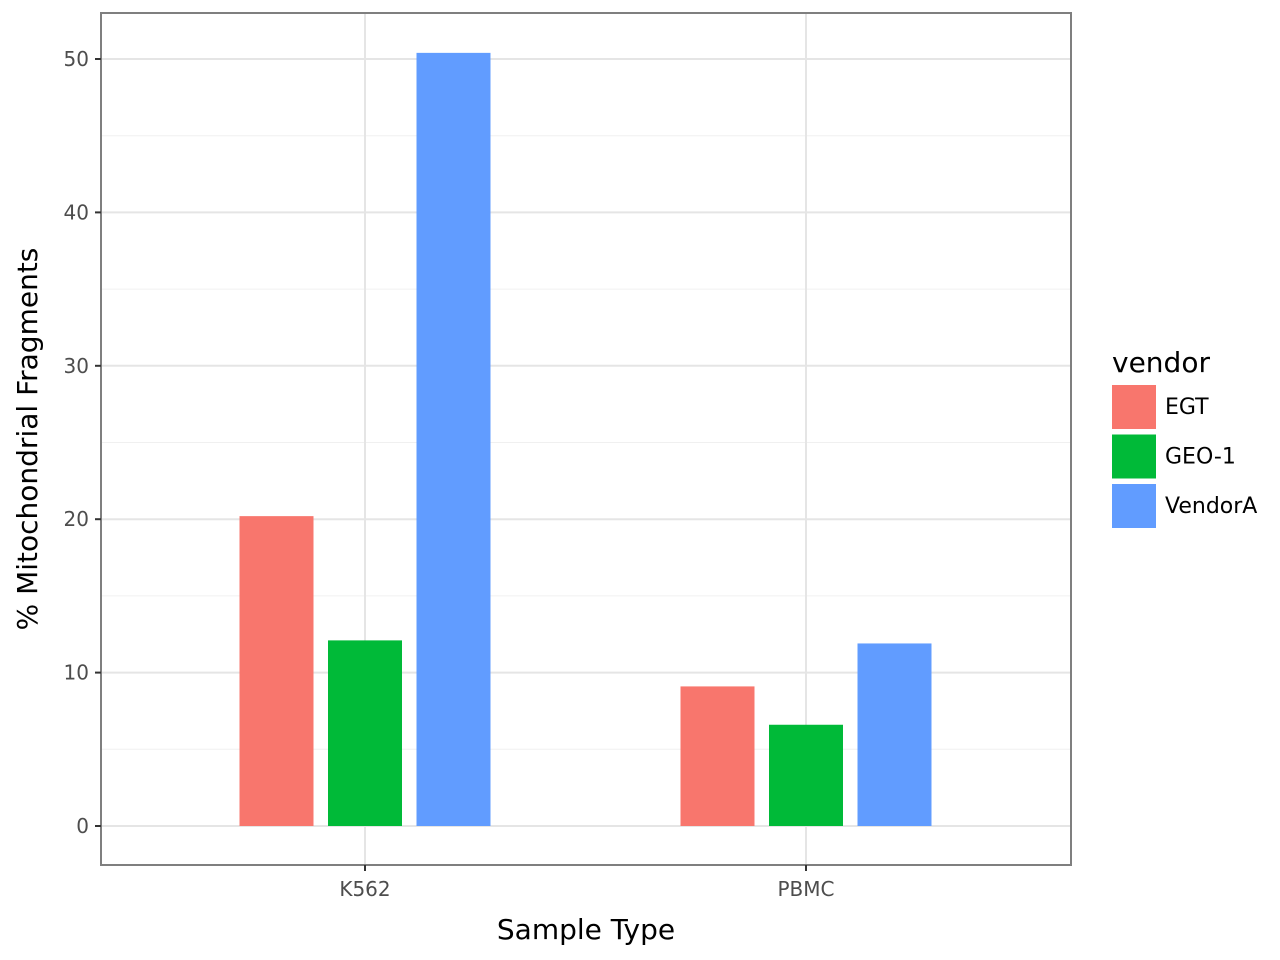 The image size is (1280, 960). What do you see at coordinates (82, 442) in the screenshot?
I see `y-axis: 0 10 20 30 40 50` at bounding box center [82, 442].